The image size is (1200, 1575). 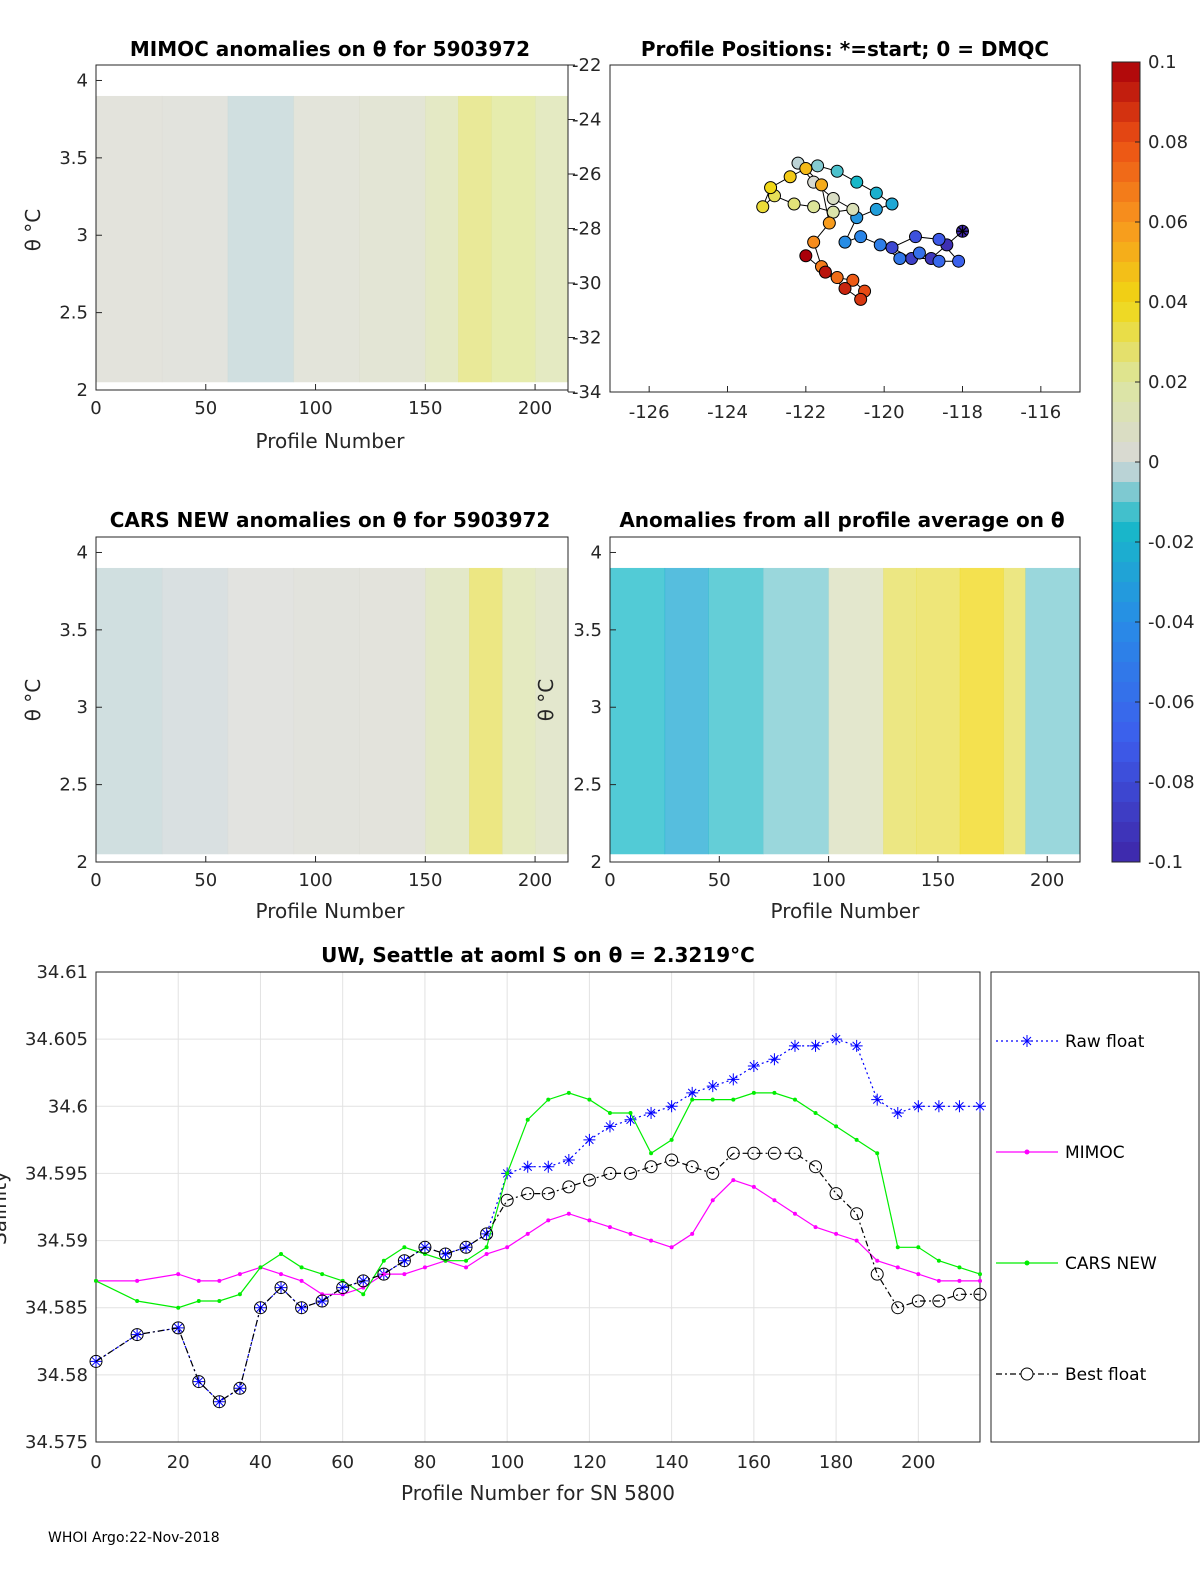 I want to click on salinity-x-tick-label: 180, so click(x=836, y=1462).